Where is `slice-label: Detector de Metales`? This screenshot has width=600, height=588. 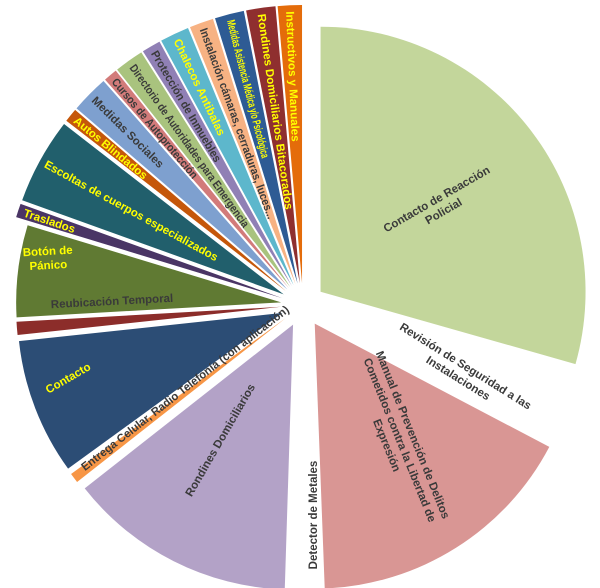 slice-label: Detector de Metales is located at coordinates (314, 515).